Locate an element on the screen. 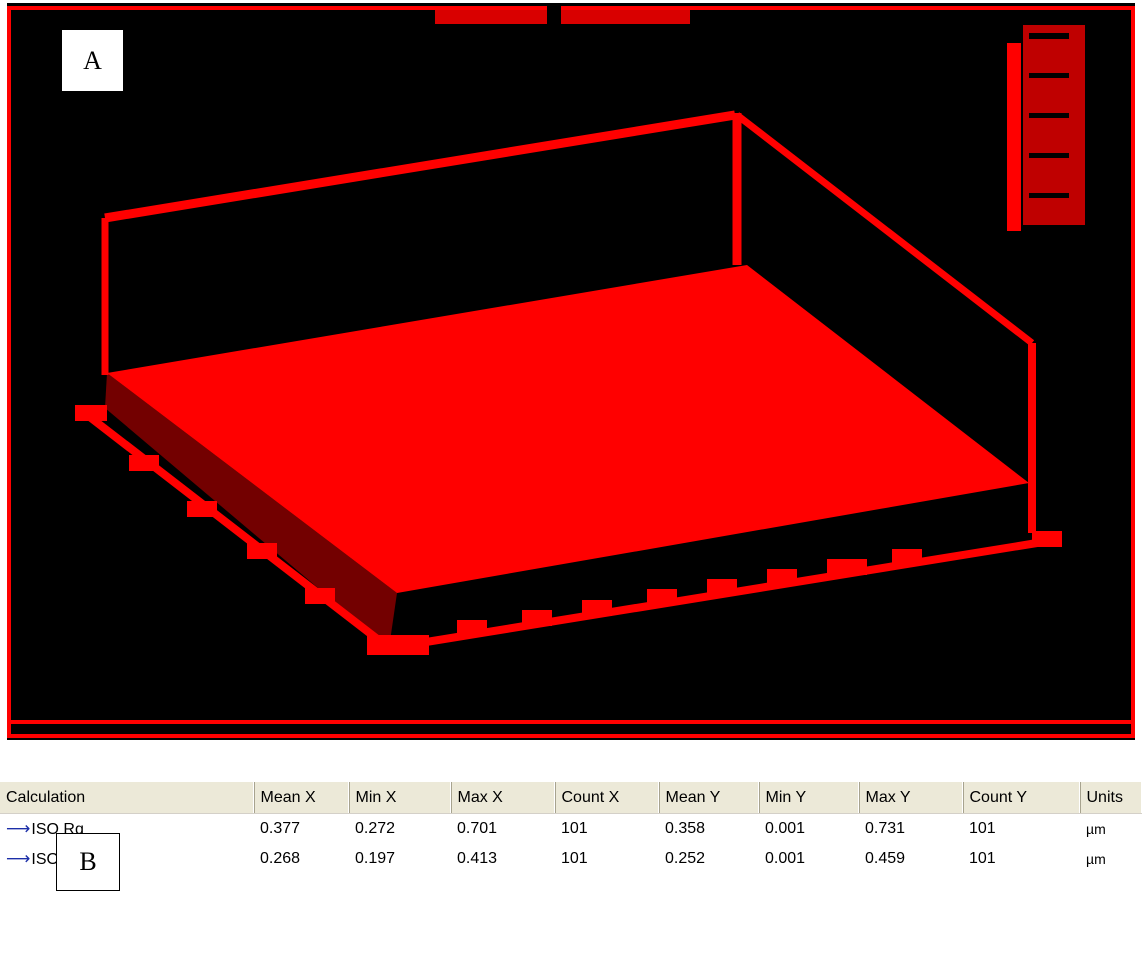 This screenshot has height=954, width=1142. min-x-cell: 0.197 is located at coordinates (400, 859).